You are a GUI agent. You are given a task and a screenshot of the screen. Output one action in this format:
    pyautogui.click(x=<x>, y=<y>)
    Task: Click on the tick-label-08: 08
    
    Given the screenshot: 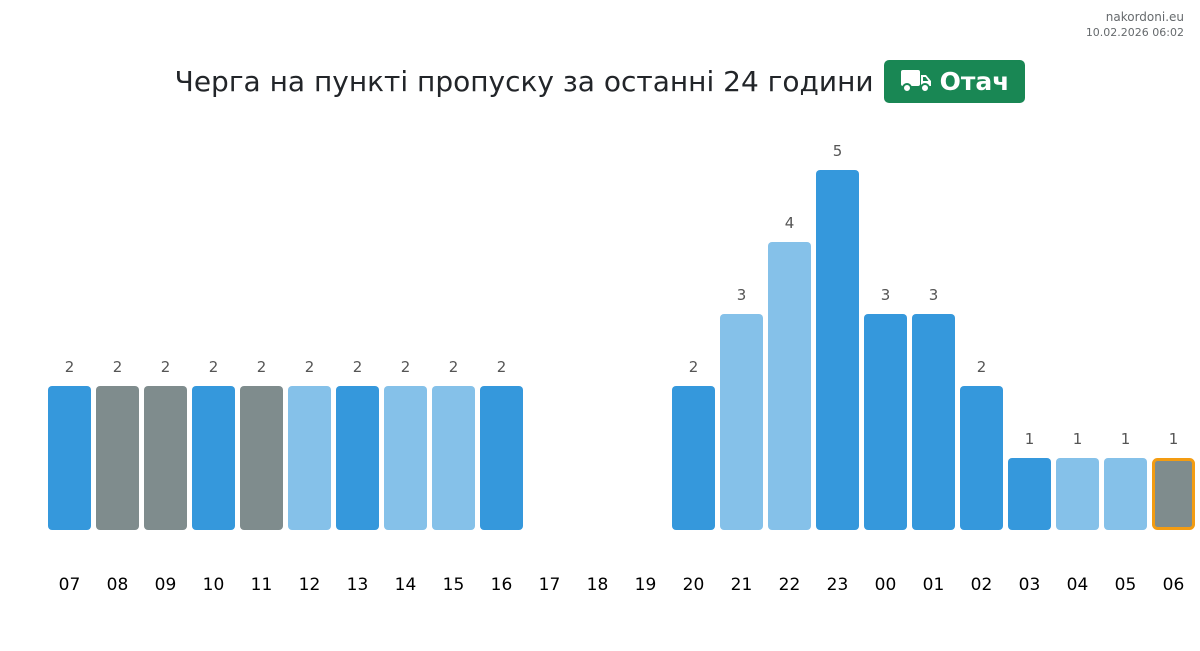 What is the action you would take?
    pyautogui.click(x=118, y=585)
    